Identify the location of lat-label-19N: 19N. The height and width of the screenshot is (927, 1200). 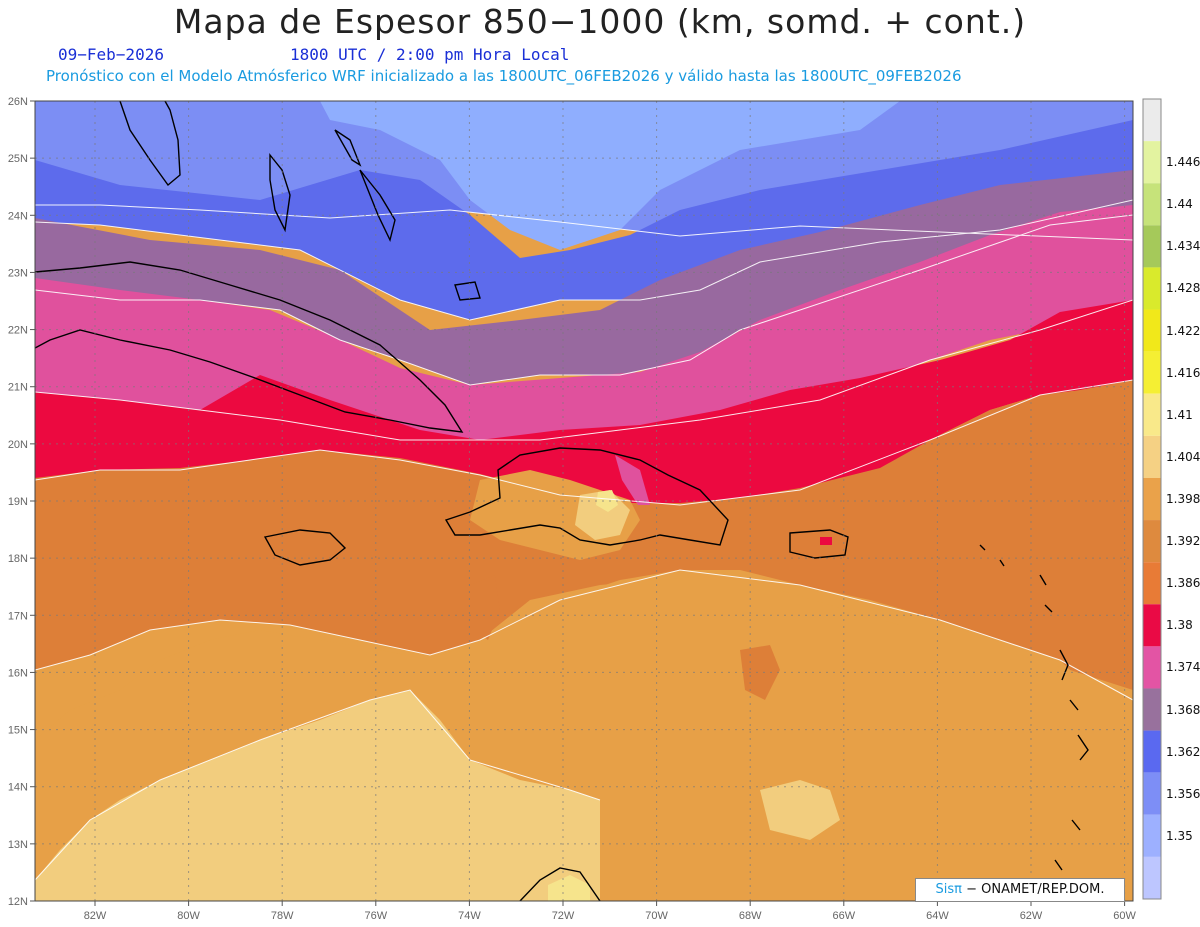
(18, 502).